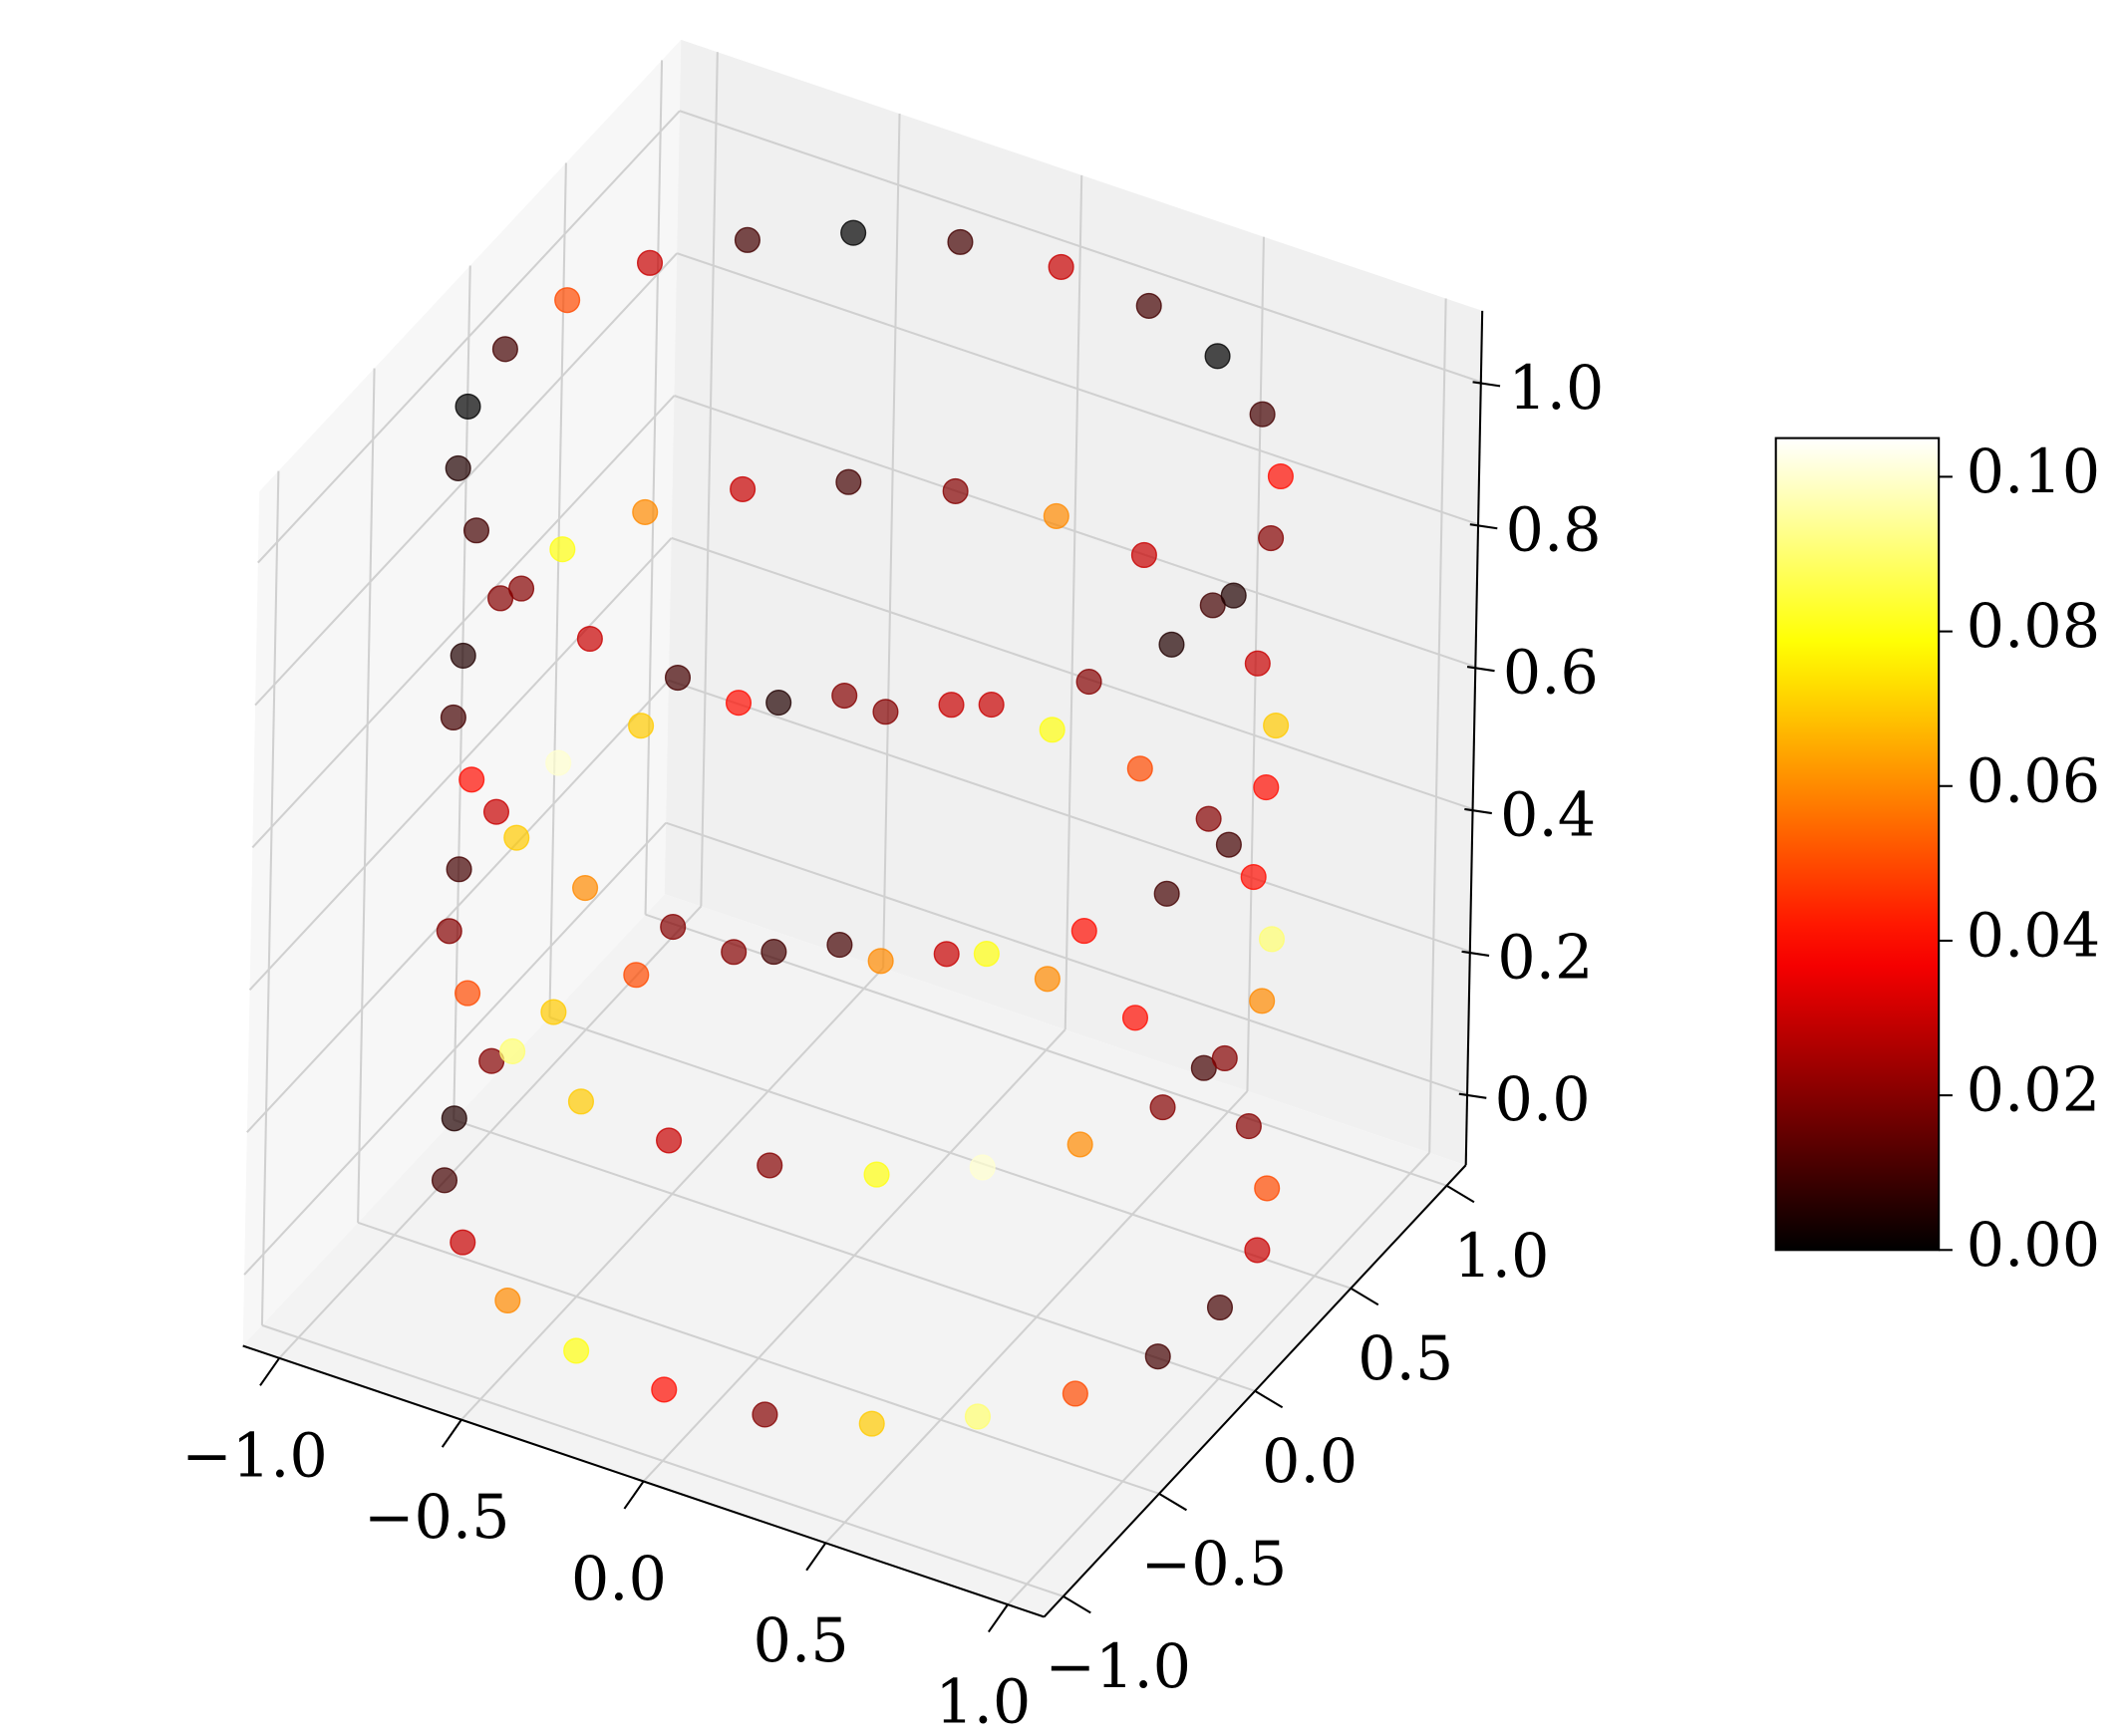 This screenshot has width=2125, height=1736. I want to click on y-tick-label: 1.0, so click(1501, 1257).